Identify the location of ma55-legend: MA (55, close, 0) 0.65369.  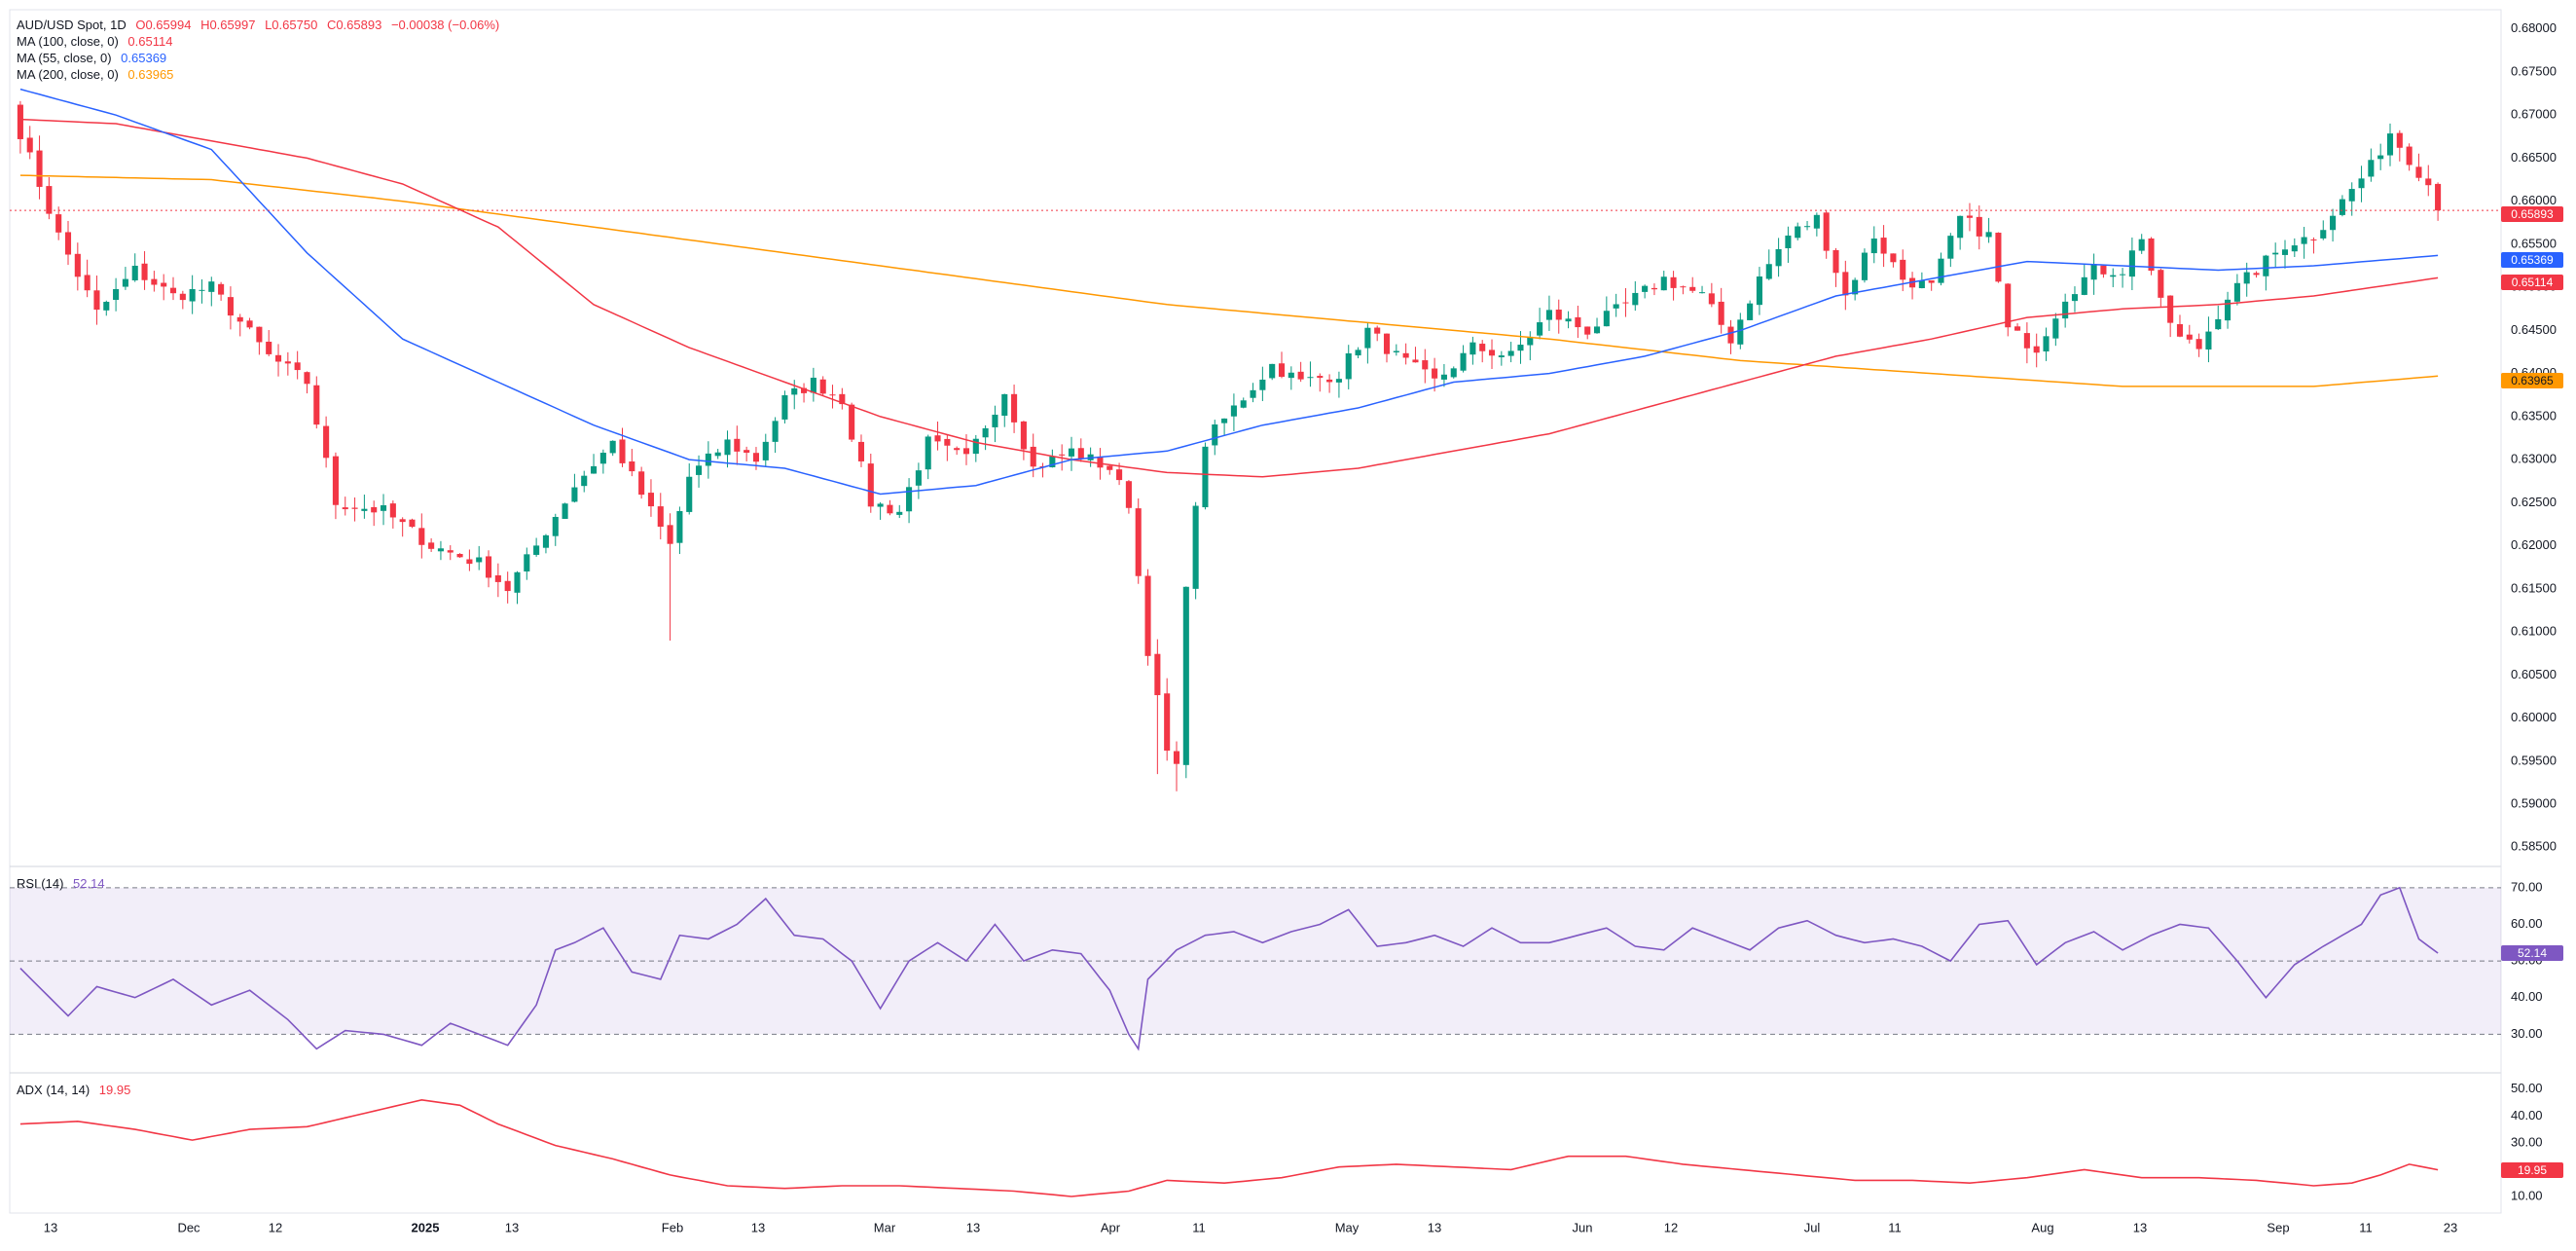
(94, 58).